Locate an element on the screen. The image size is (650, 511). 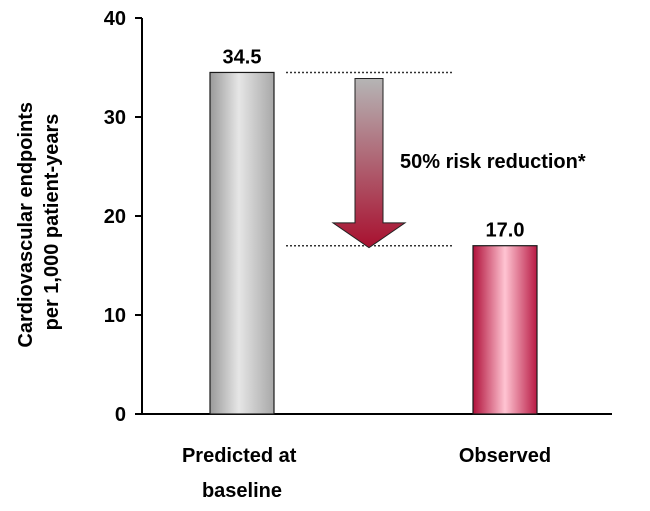
x-category-label-predicted: Predicted at baseline is located at coordinates (242, 473).